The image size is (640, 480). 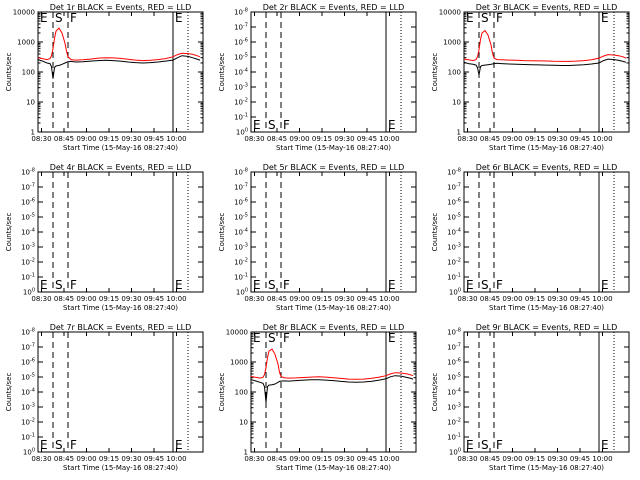 I want to click on panel-title: Det 6r BLACK = Events, RED = LLD, so click(x=547, y=167).